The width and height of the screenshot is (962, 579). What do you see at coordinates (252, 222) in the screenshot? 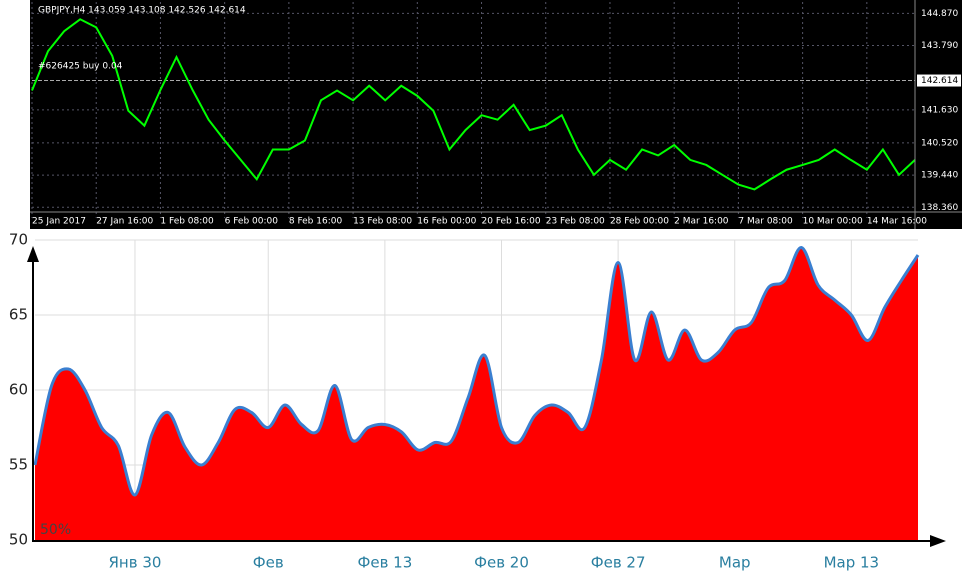
I see `x-tick-label: 6 Feb 00:00` at bounding box center [252, 222].